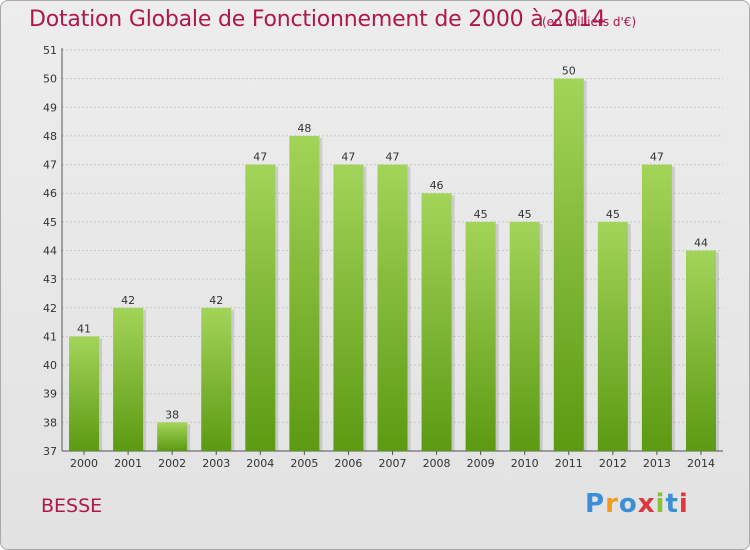  What do you see at coordinates (393, 463) in the screenshot?
I see `x-tick-label: 2007` at bounding box center [393, 463].